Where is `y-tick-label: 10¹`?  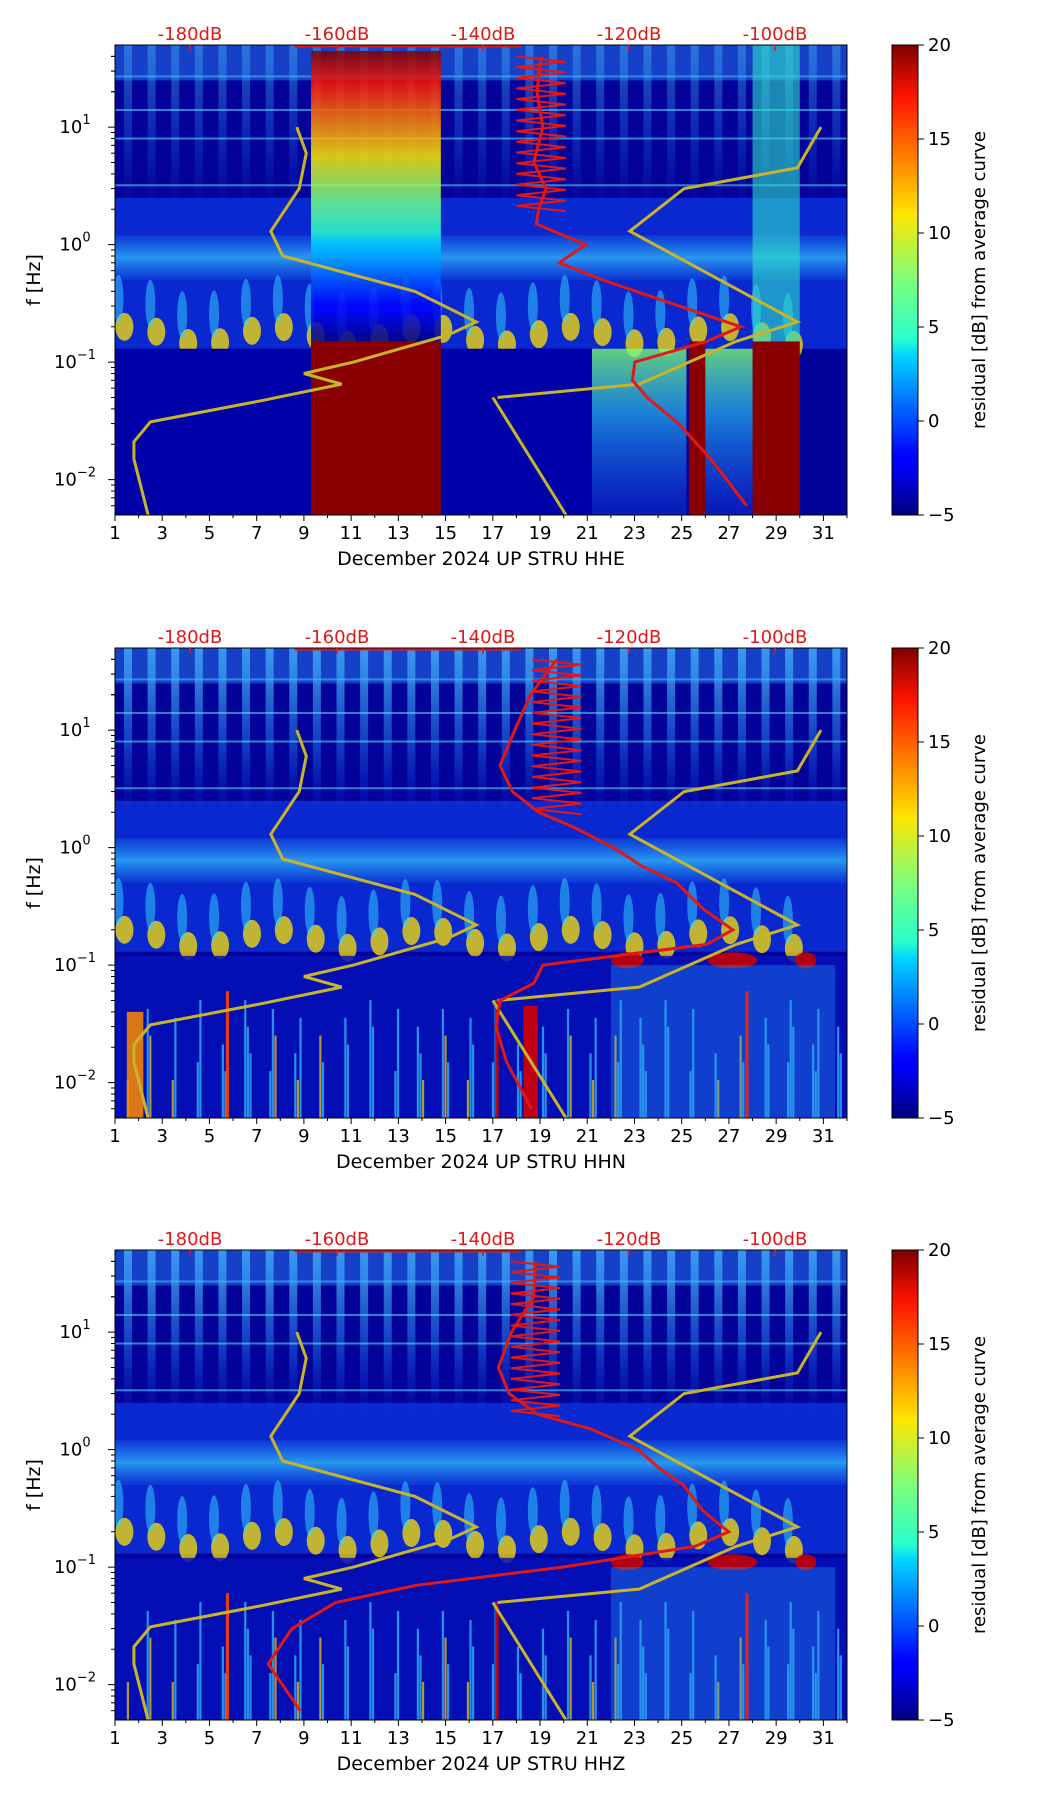
y-tick-label: 10¹ is located at coordinates (74, 728).